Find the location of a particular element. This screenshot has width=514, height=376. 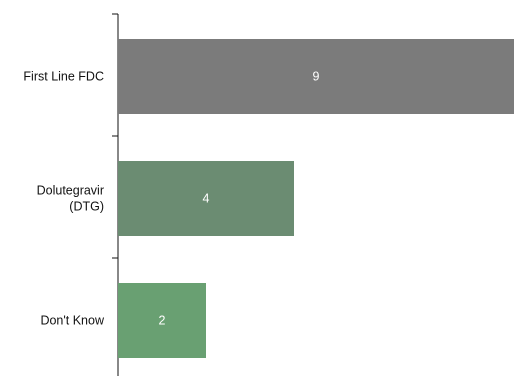

bar-value-label: 4 is located at coordinates (206, 199).